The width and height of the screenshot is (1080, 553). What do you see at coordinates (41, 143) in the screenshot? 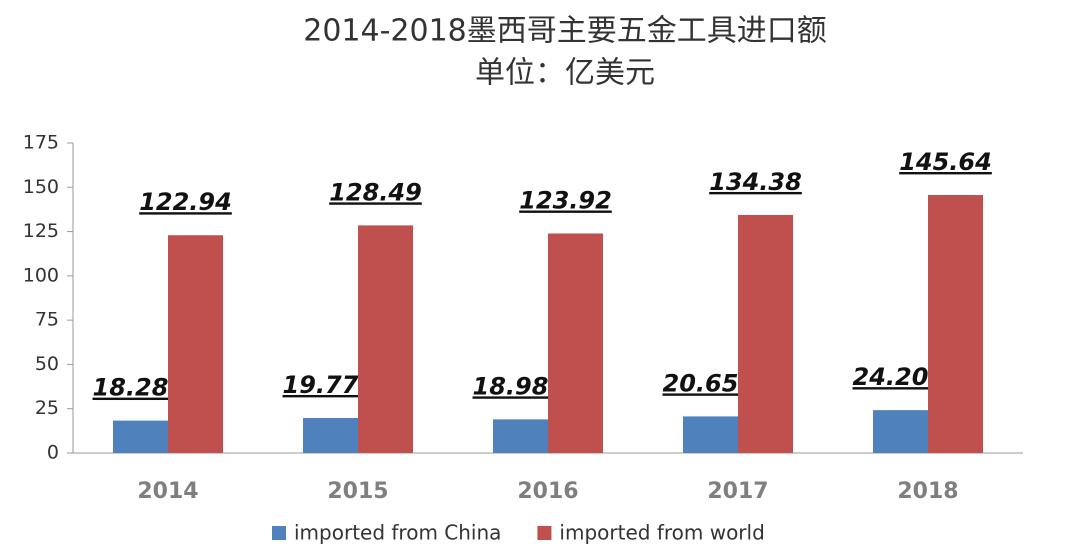
I see `y-tick-label: 175` at bounding box center [41, 143].